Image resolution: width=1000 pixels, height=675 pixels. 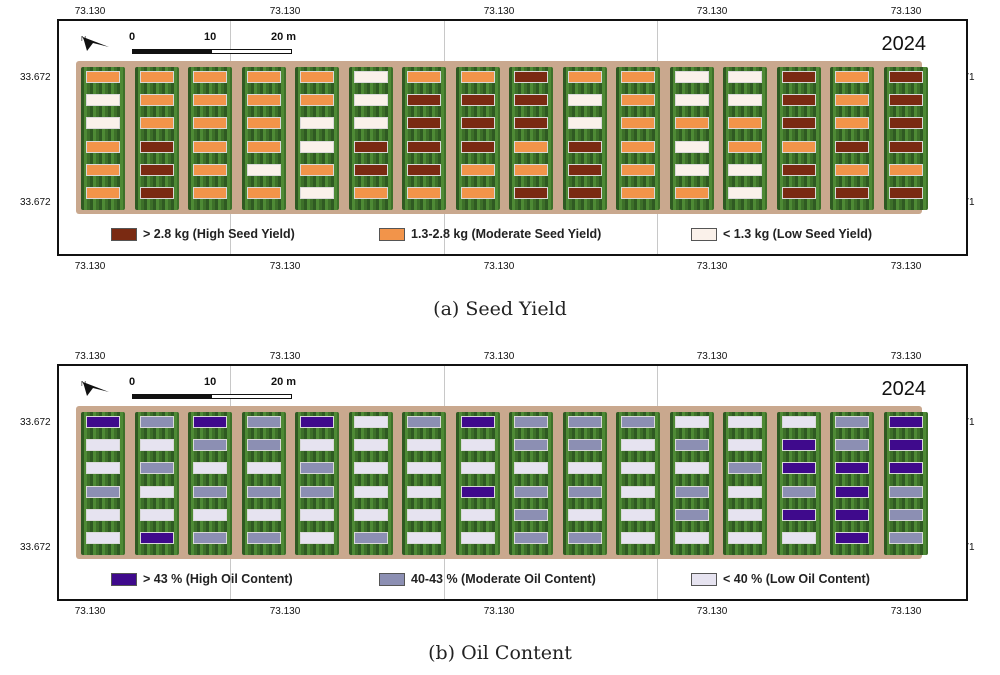 I want to click on legend-item: 1.3-2.8 kg (Moderate Seed Yield), so click(x=490, y=234).